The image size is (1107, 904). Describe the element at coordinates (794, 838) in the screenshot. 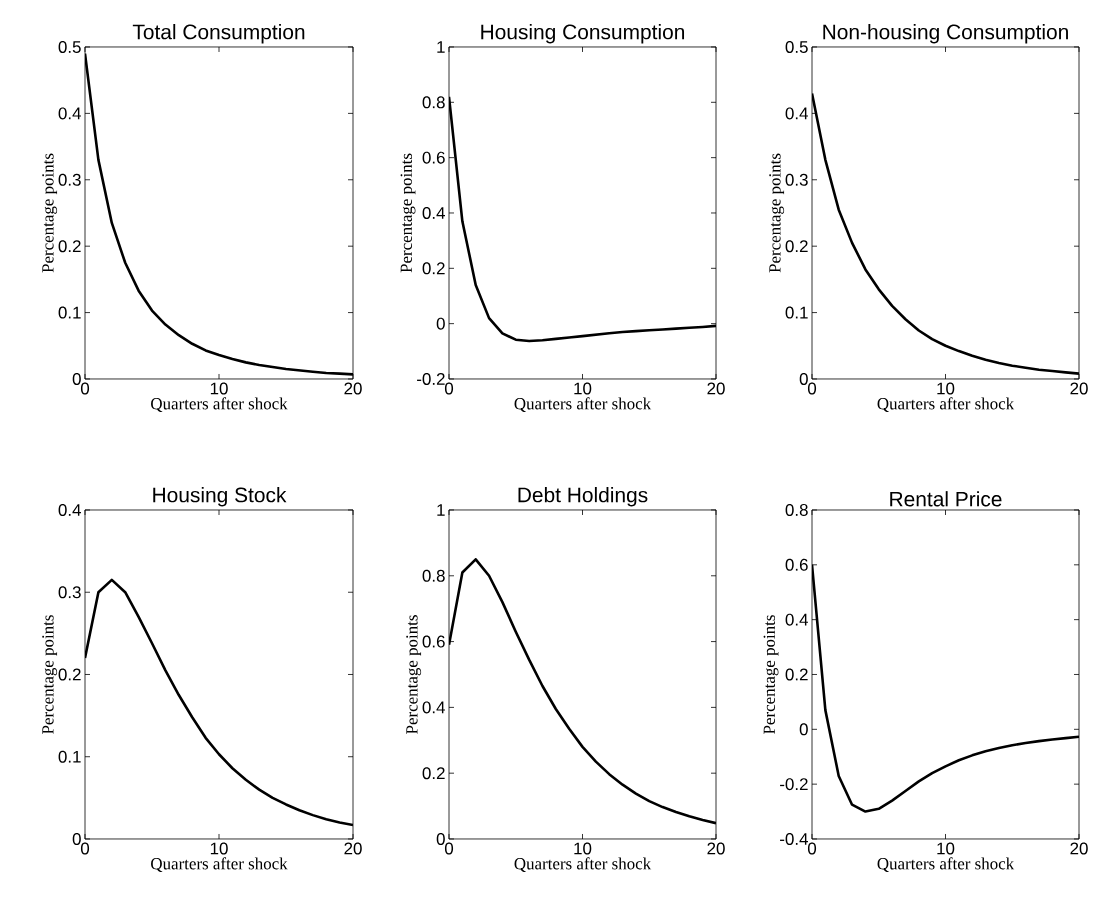

I see `y-tick-label: -0.4` at that location.